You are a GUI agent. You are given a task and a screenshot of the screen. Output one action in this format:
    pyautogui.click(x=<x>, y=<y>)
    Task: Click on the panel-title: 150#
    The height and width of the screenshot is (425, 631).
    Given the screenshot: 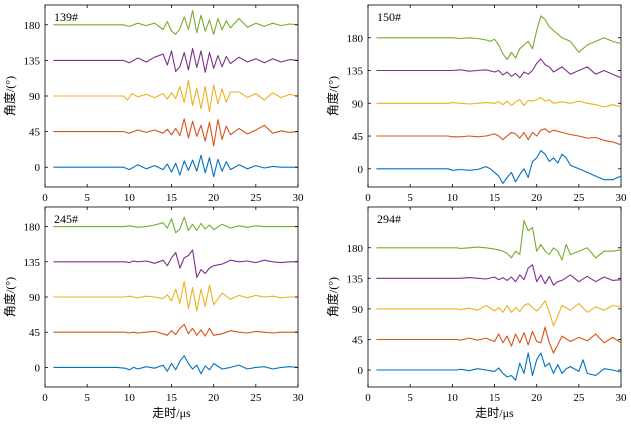 What is the action you would take?
    pyautogui.click(x=389, y=17)
    